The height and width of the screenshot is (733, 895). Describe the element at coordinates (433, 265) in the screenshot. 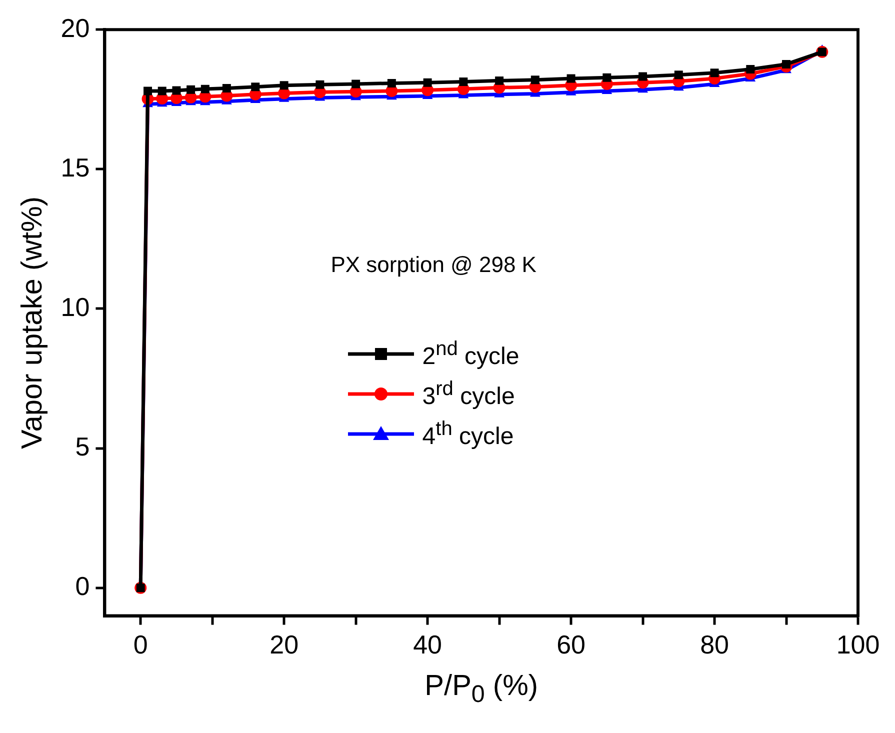

I see `annotation: PX sorption @ 298 K` at that location.